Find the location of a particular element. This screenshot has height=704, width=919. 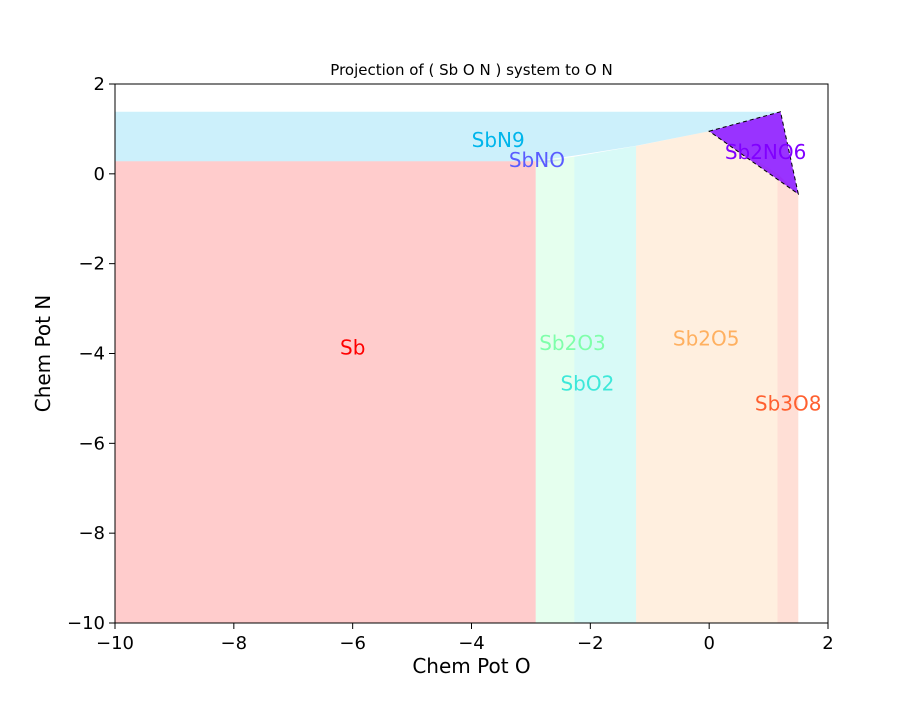

region-sbo2 is located at coordinates (605, 384).